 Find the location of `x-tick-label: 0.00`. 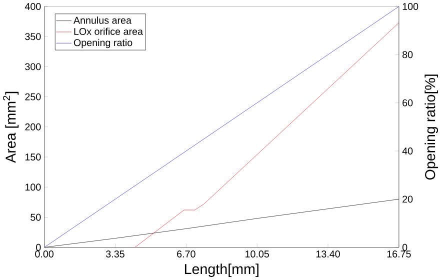

x-tick-label: 0.00 is located at coordinates (44, 254).